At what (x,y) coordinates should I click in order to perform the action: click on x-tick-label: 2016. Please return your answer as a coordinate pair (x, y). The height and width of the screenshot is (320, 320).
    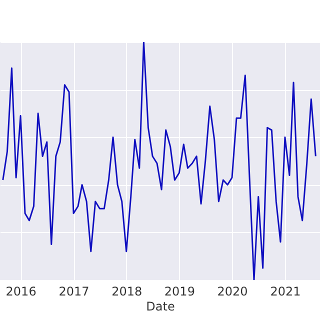
    Looking at the image, I should click on (21, 291).